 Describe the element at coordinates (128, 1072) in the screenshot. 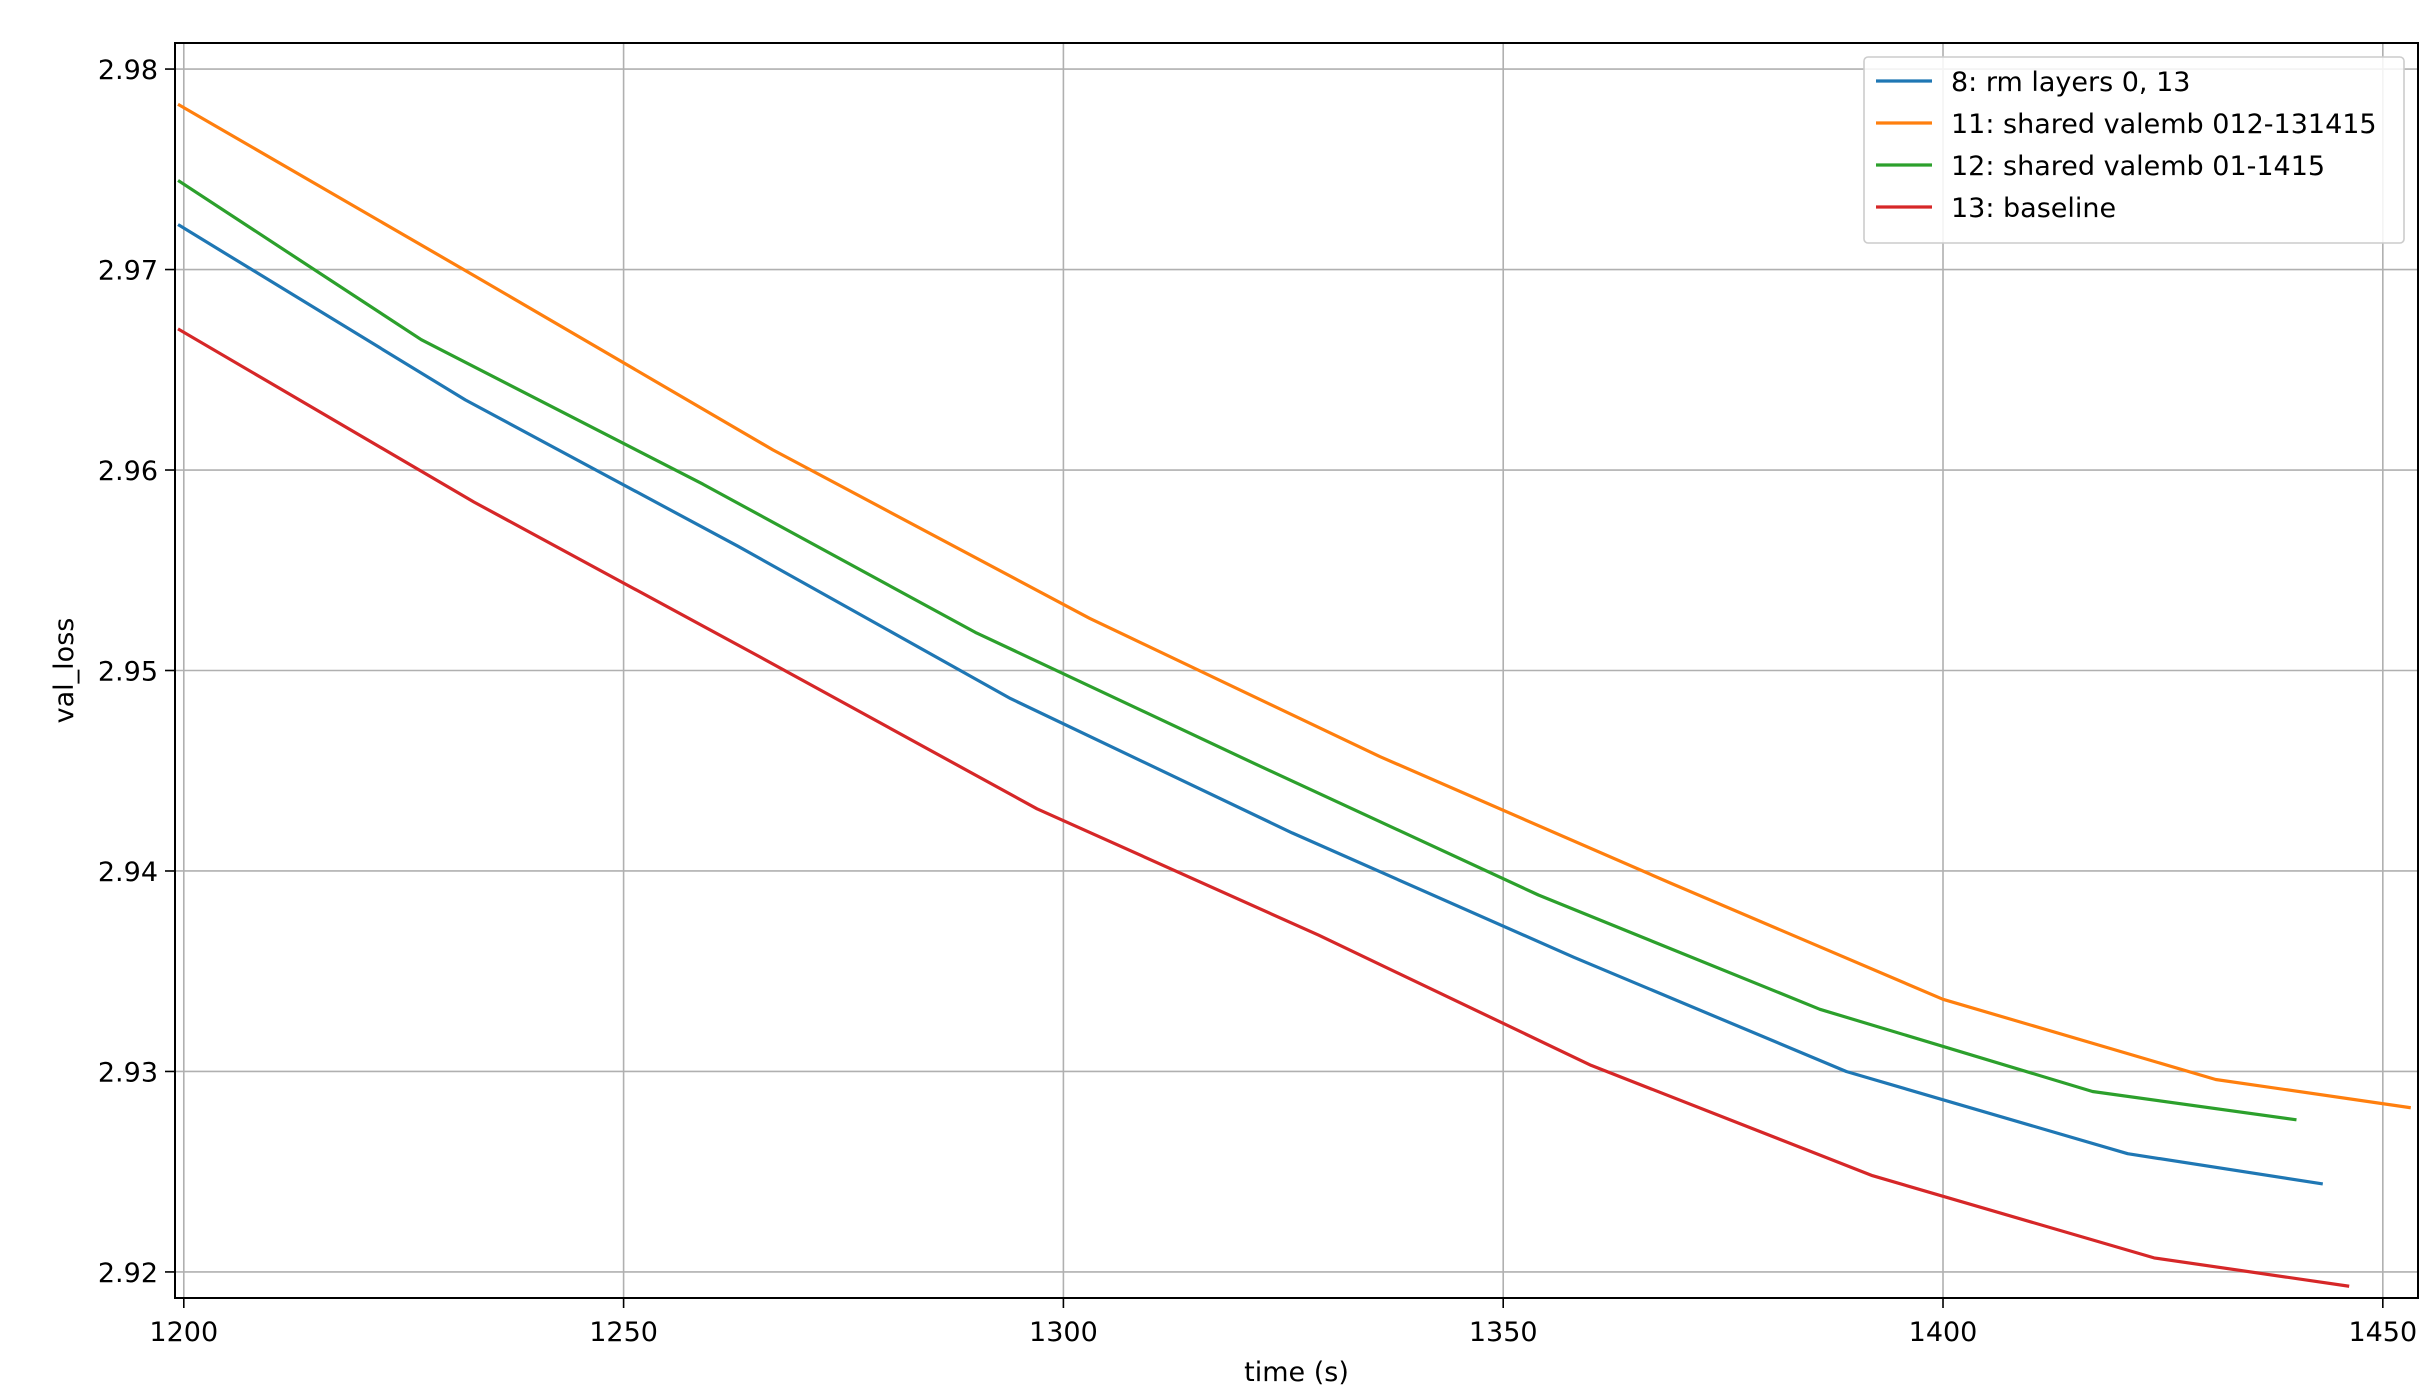

I see `y-tick-label: 2.93` at that location.